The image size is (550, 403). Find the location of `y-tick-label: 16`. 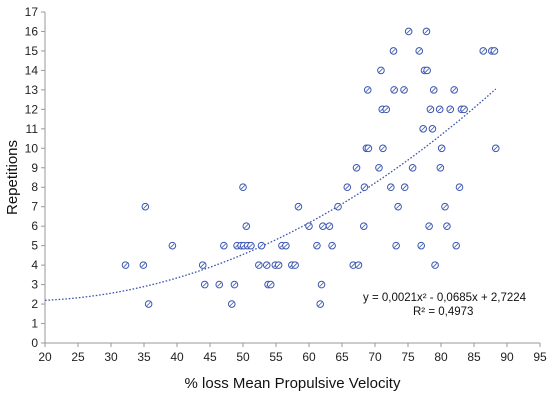

y-tick-label: 16 is located at coordinates (32, 31).